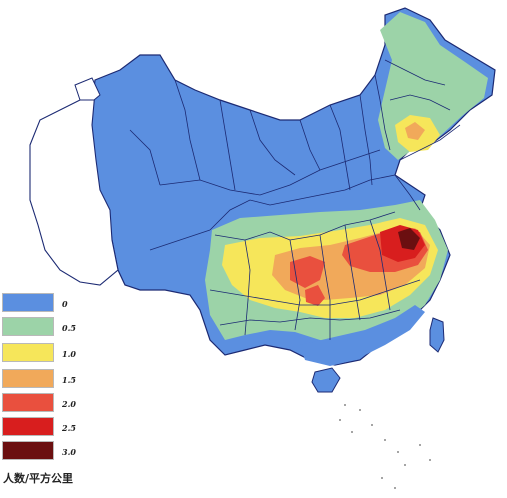  I want to click on south-sea-islands, so click(385, 446).